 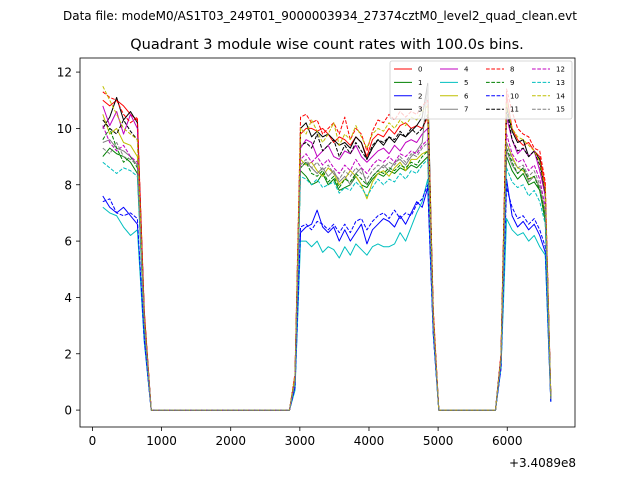 I want to click on legend-label-8: 8, so click(x=512, y=70).